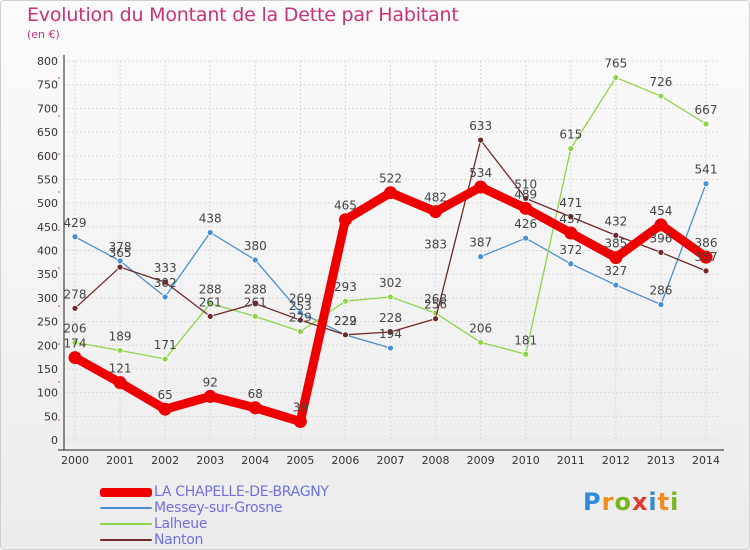  I want to click on point-label: 396, so click(660, 238).